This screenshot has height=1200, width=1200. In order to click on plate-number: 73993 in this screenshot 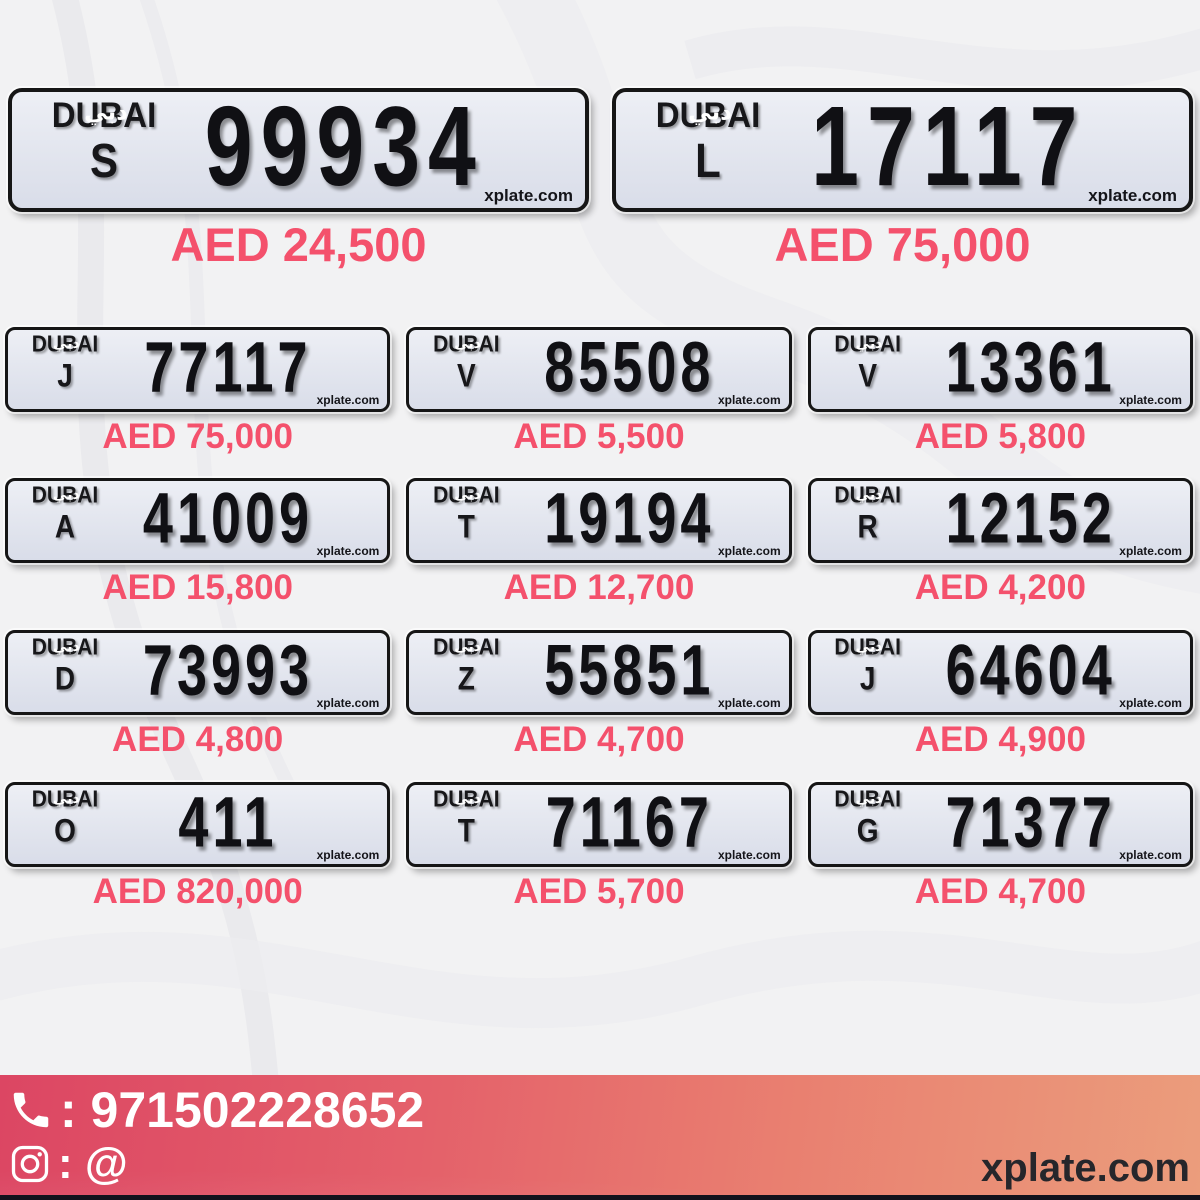, I will do `click(228, 670)`.